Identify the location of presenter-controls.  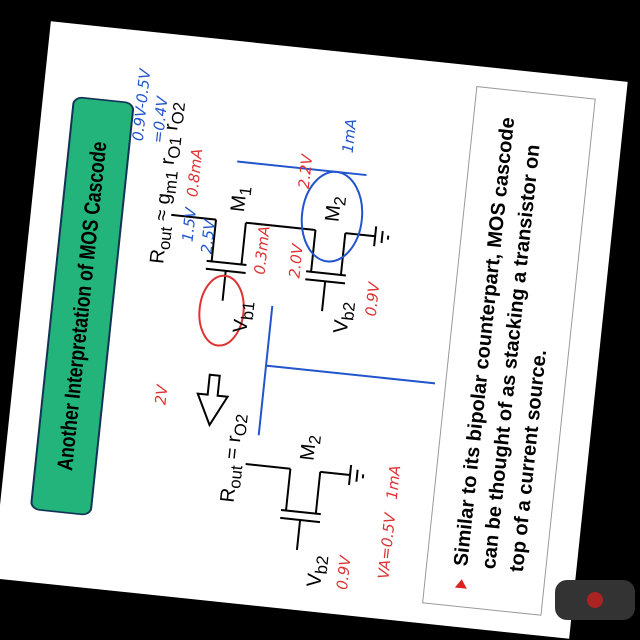
(595, 605).